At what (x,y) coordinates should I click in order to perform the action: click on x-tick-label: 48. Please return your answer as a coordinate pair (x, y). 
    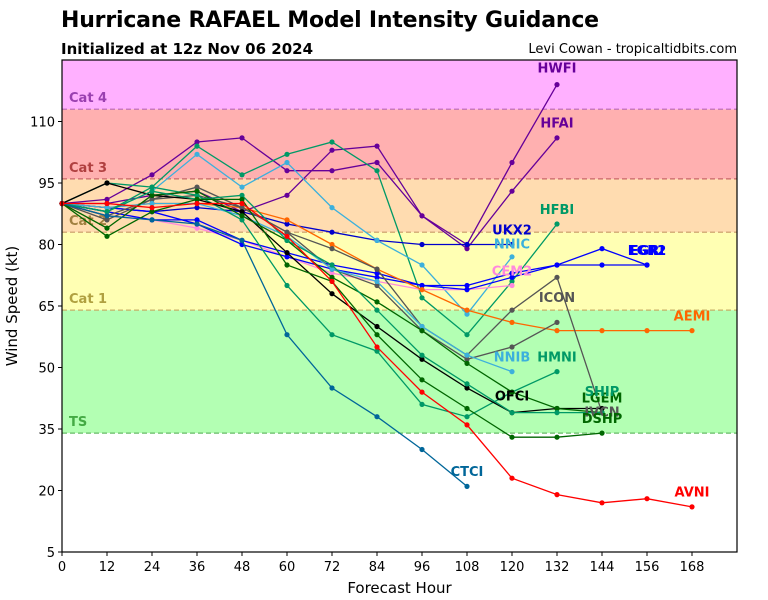
    Looking at the image, I should click on (242, 567).